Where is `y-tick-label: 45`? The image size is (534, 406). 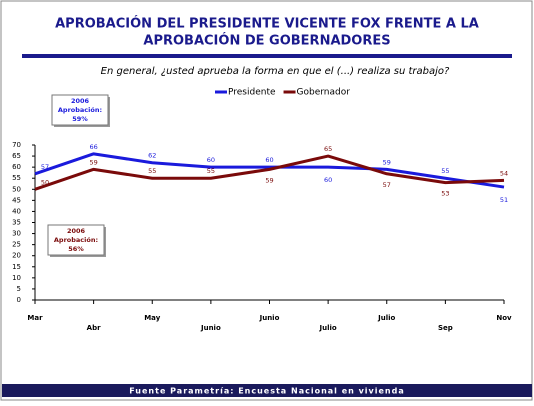
y-tick-label: 45 is located at coordinates (16, 200).